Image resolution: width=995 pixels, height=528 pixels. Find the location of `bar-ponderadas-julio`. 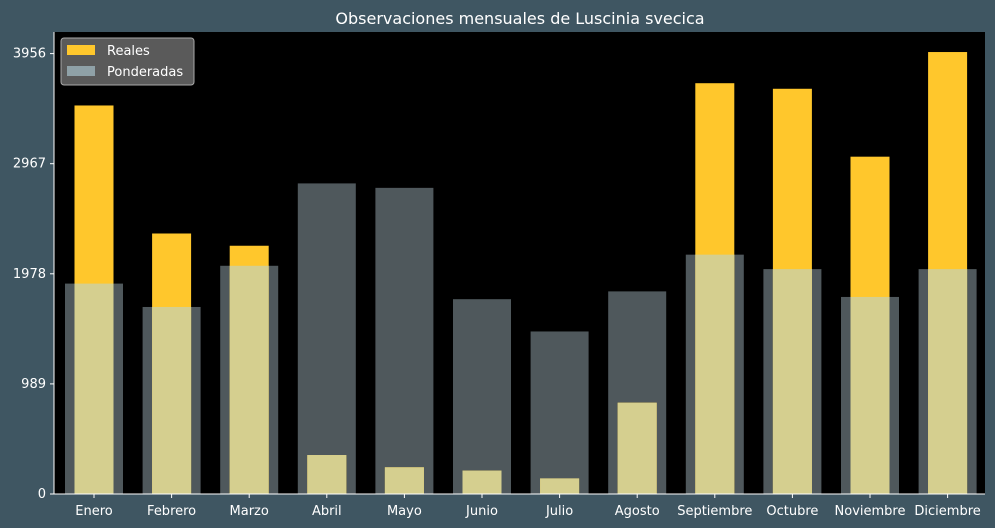

bar-ponderadas-julio is located at coordinates (559, 412).